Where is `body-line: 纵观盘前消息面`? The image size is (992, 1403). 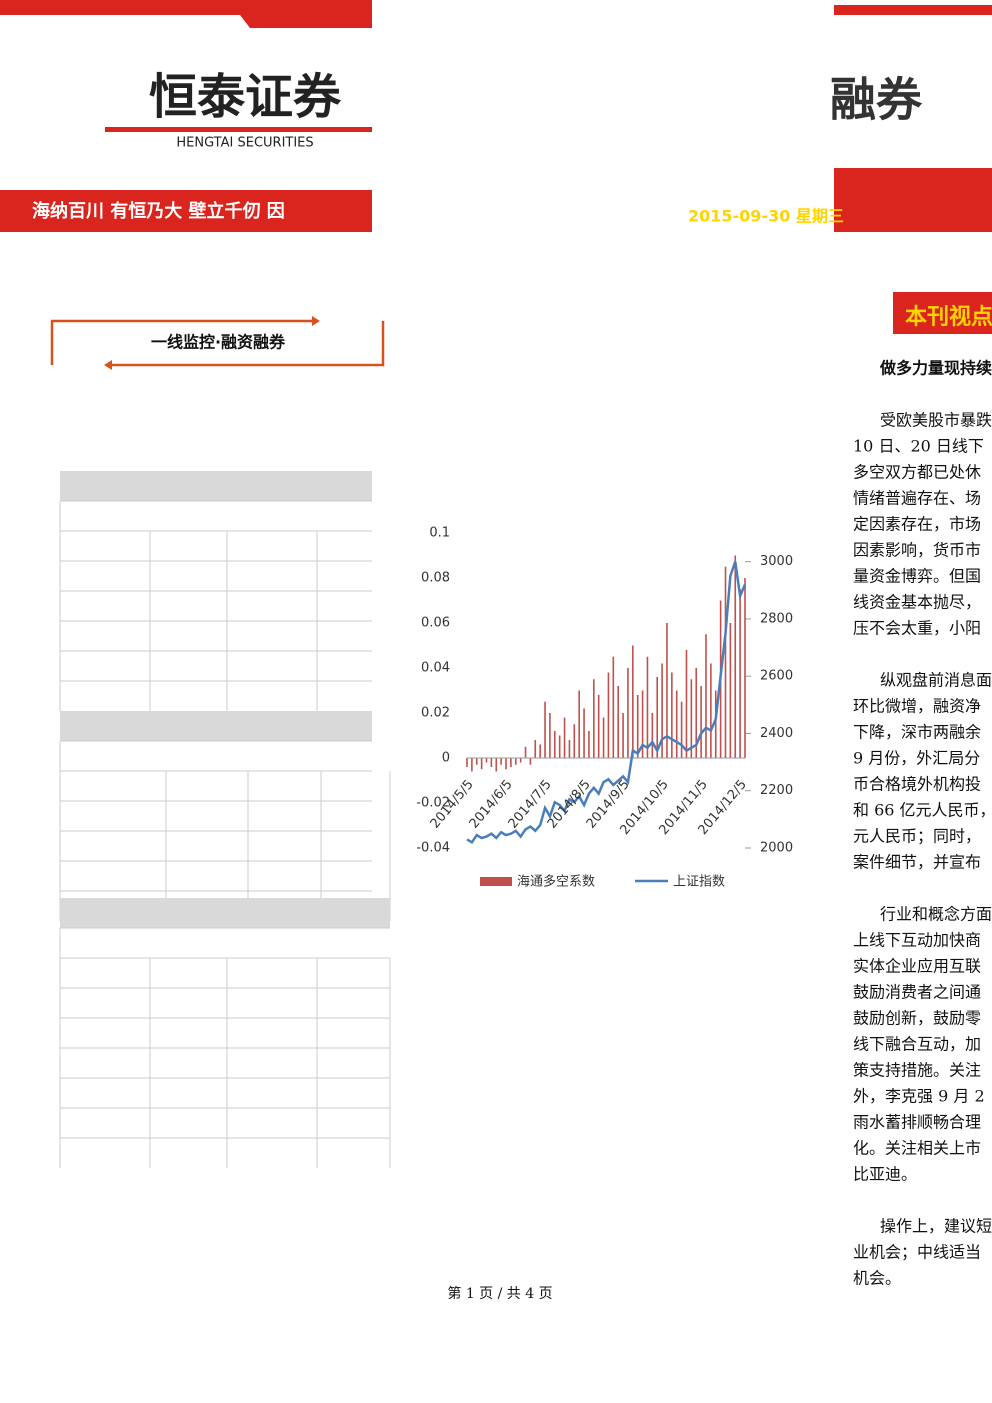 body-line: 纵观盘前消息面 is located at coordinates (936, 680).